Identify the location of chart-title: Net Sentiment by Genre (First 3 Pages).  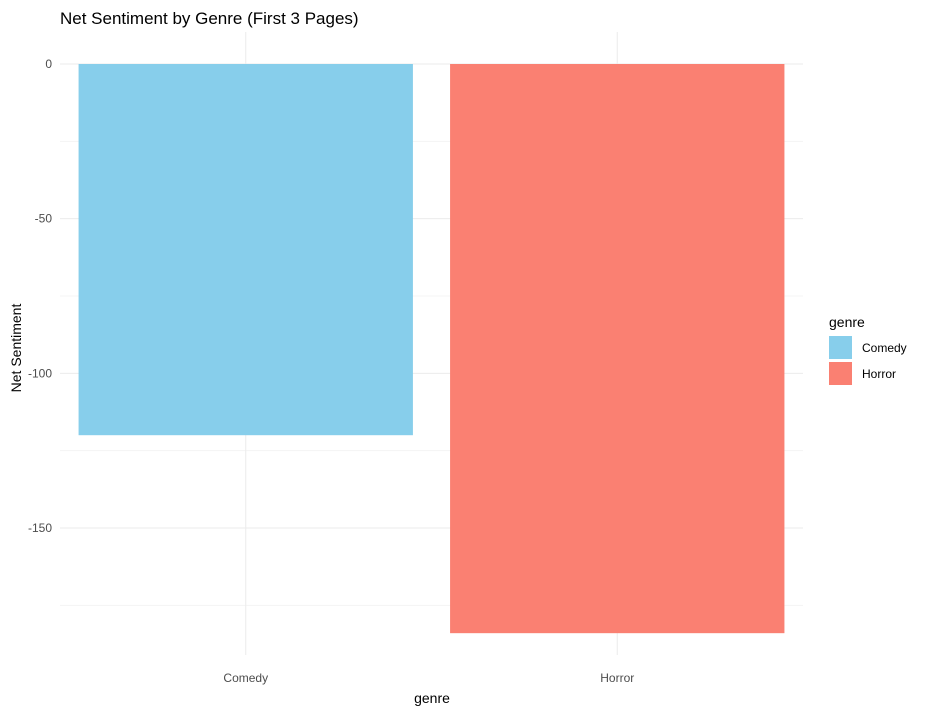
(209, 18).